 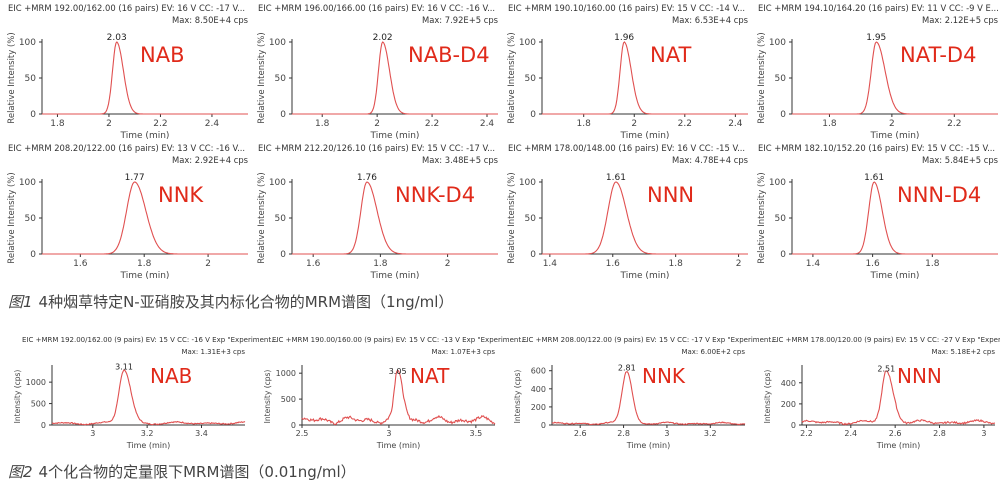 What do you see at coordinates (624, 38) in the screenshot?
I see `peak-retention-time-label: 1.96` at bounding box center [624, 38].